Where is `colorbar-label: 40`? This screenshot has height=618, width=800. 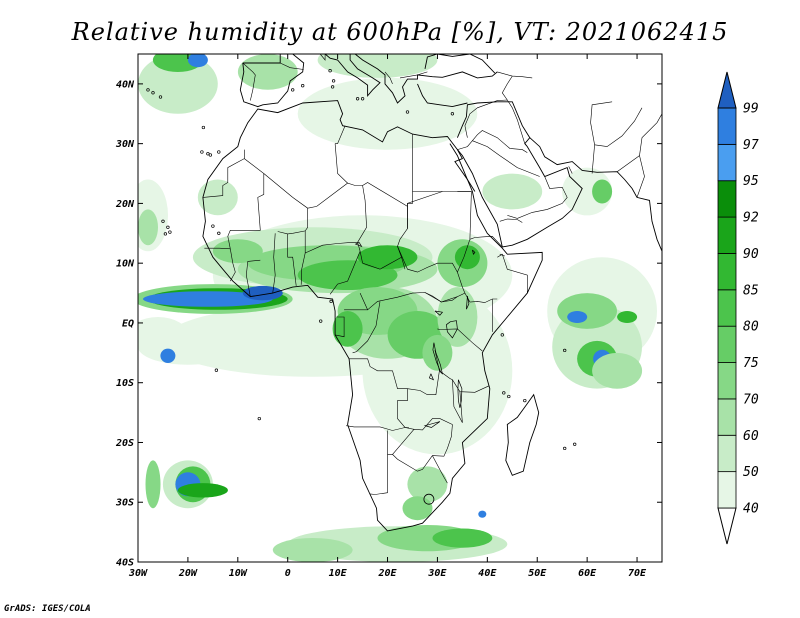 colorbar-label: 40 is located at coordinates (751, 509).